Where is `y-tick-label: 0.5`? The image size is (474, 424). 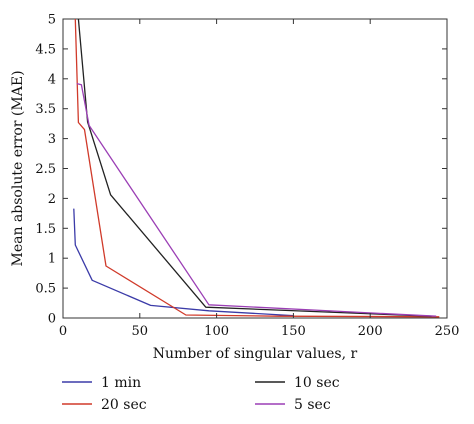 y-tick-label: 0.5 is located at coordinates (45, 289).